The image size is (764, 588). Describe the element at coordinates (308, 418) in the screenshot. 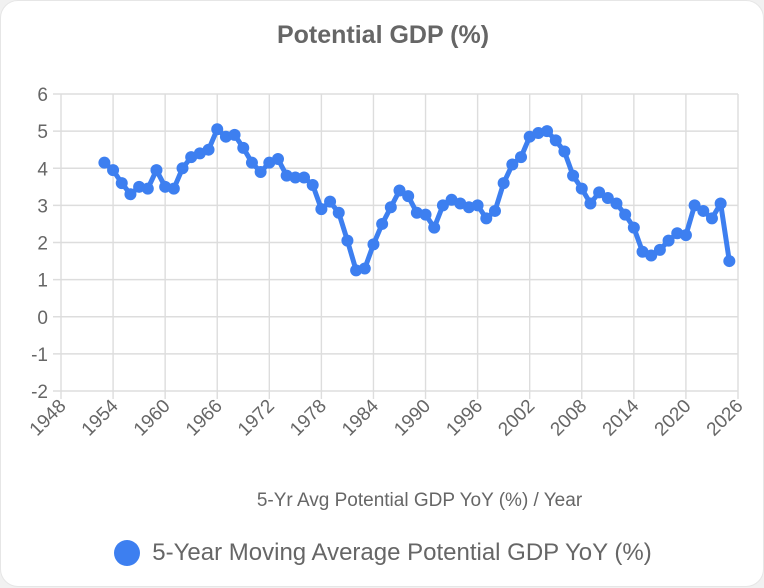

I see `x-tick-label: 1978` at that location.